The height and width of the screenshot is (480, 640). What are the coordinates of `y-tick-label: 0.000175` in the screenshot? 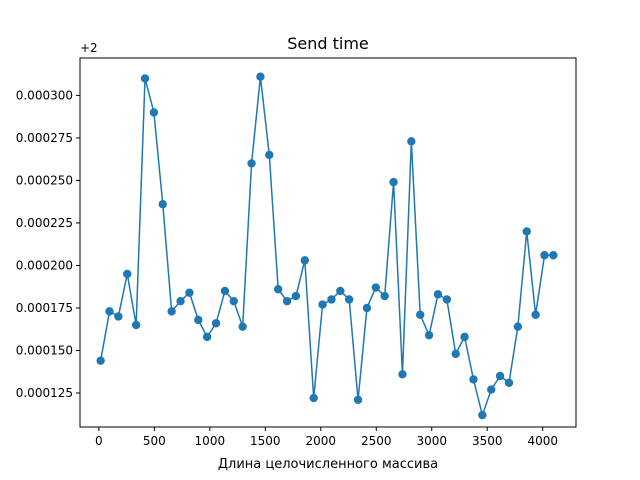 It's located at (44, 308).